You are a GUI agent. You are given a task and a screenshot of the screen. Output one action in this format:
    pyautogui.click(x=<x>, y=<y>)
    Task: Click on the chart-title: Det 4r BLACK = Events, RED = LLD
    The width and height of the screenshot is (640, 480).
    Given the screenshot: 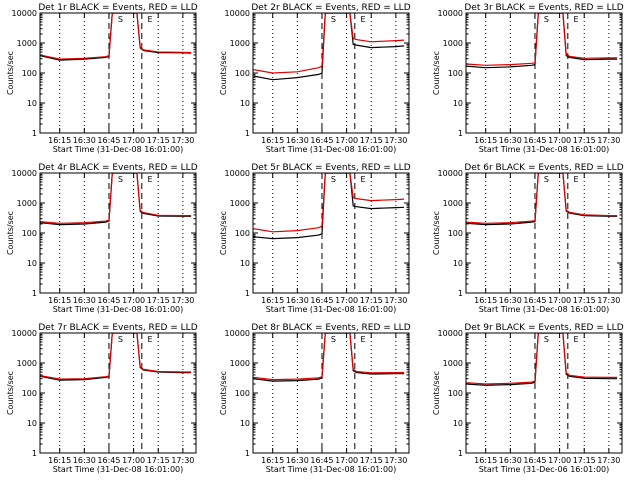 What is the action you would take?
    pyautogui.click(x=117, y=168)
    